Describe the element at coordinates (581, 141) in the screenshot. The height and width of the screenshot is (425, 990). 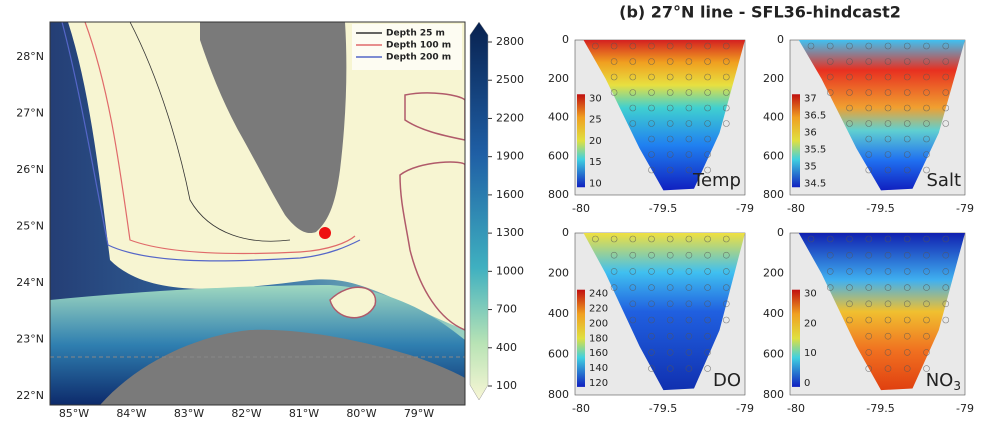
I see `section-colorbar` at that location.